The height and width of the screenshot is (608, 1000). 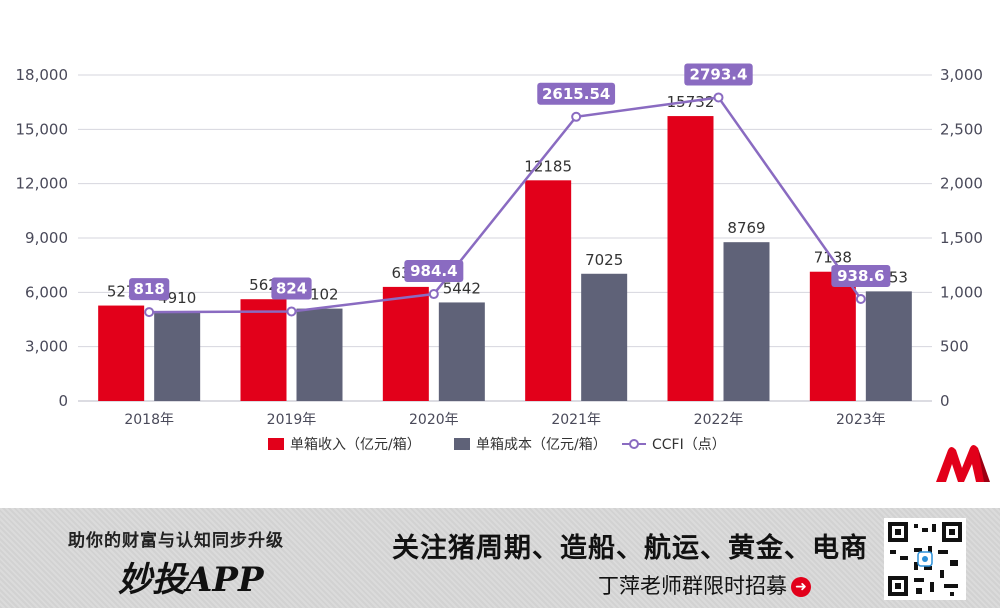 I want to click on y-left-tick-label: 12,000, so click(x=42, y=184).